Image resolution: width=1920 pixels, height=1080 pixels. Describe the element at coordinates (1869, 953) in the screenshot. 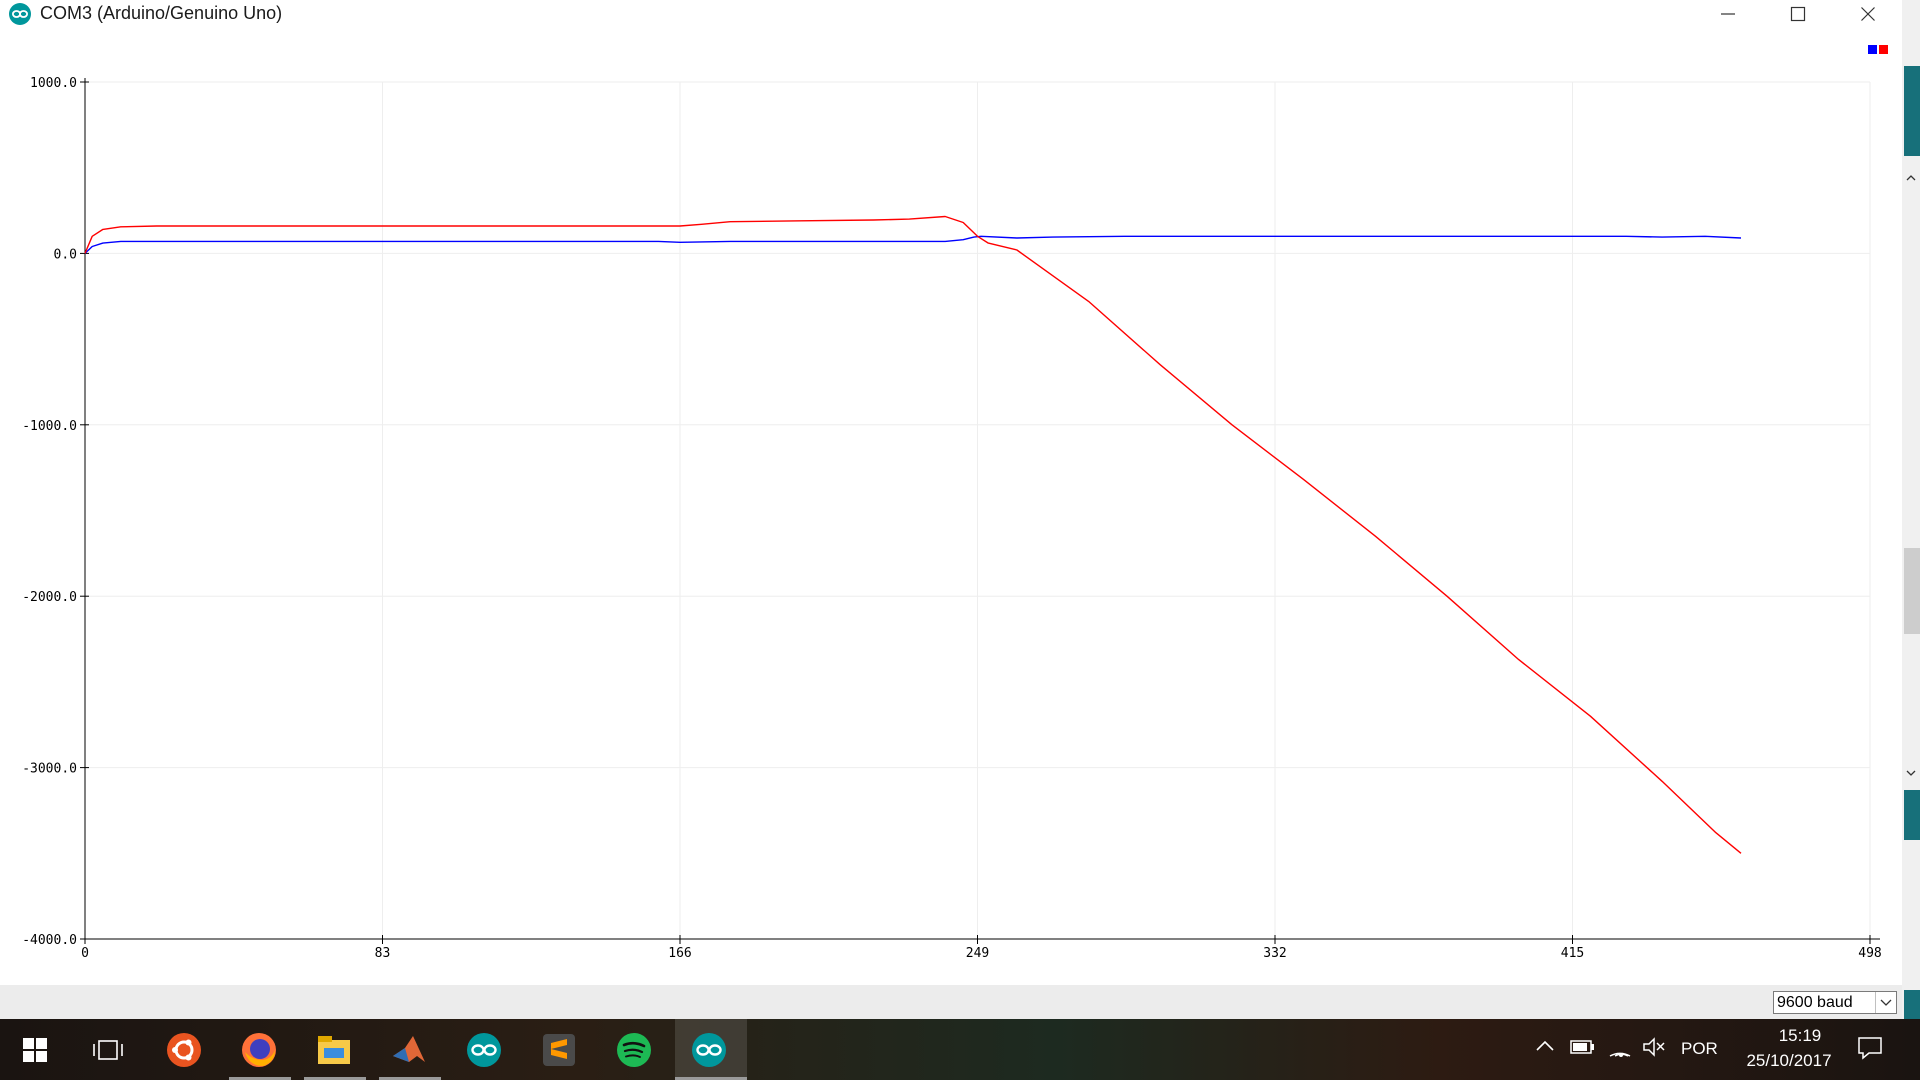

I see `x-tick-label: 498` at that location.